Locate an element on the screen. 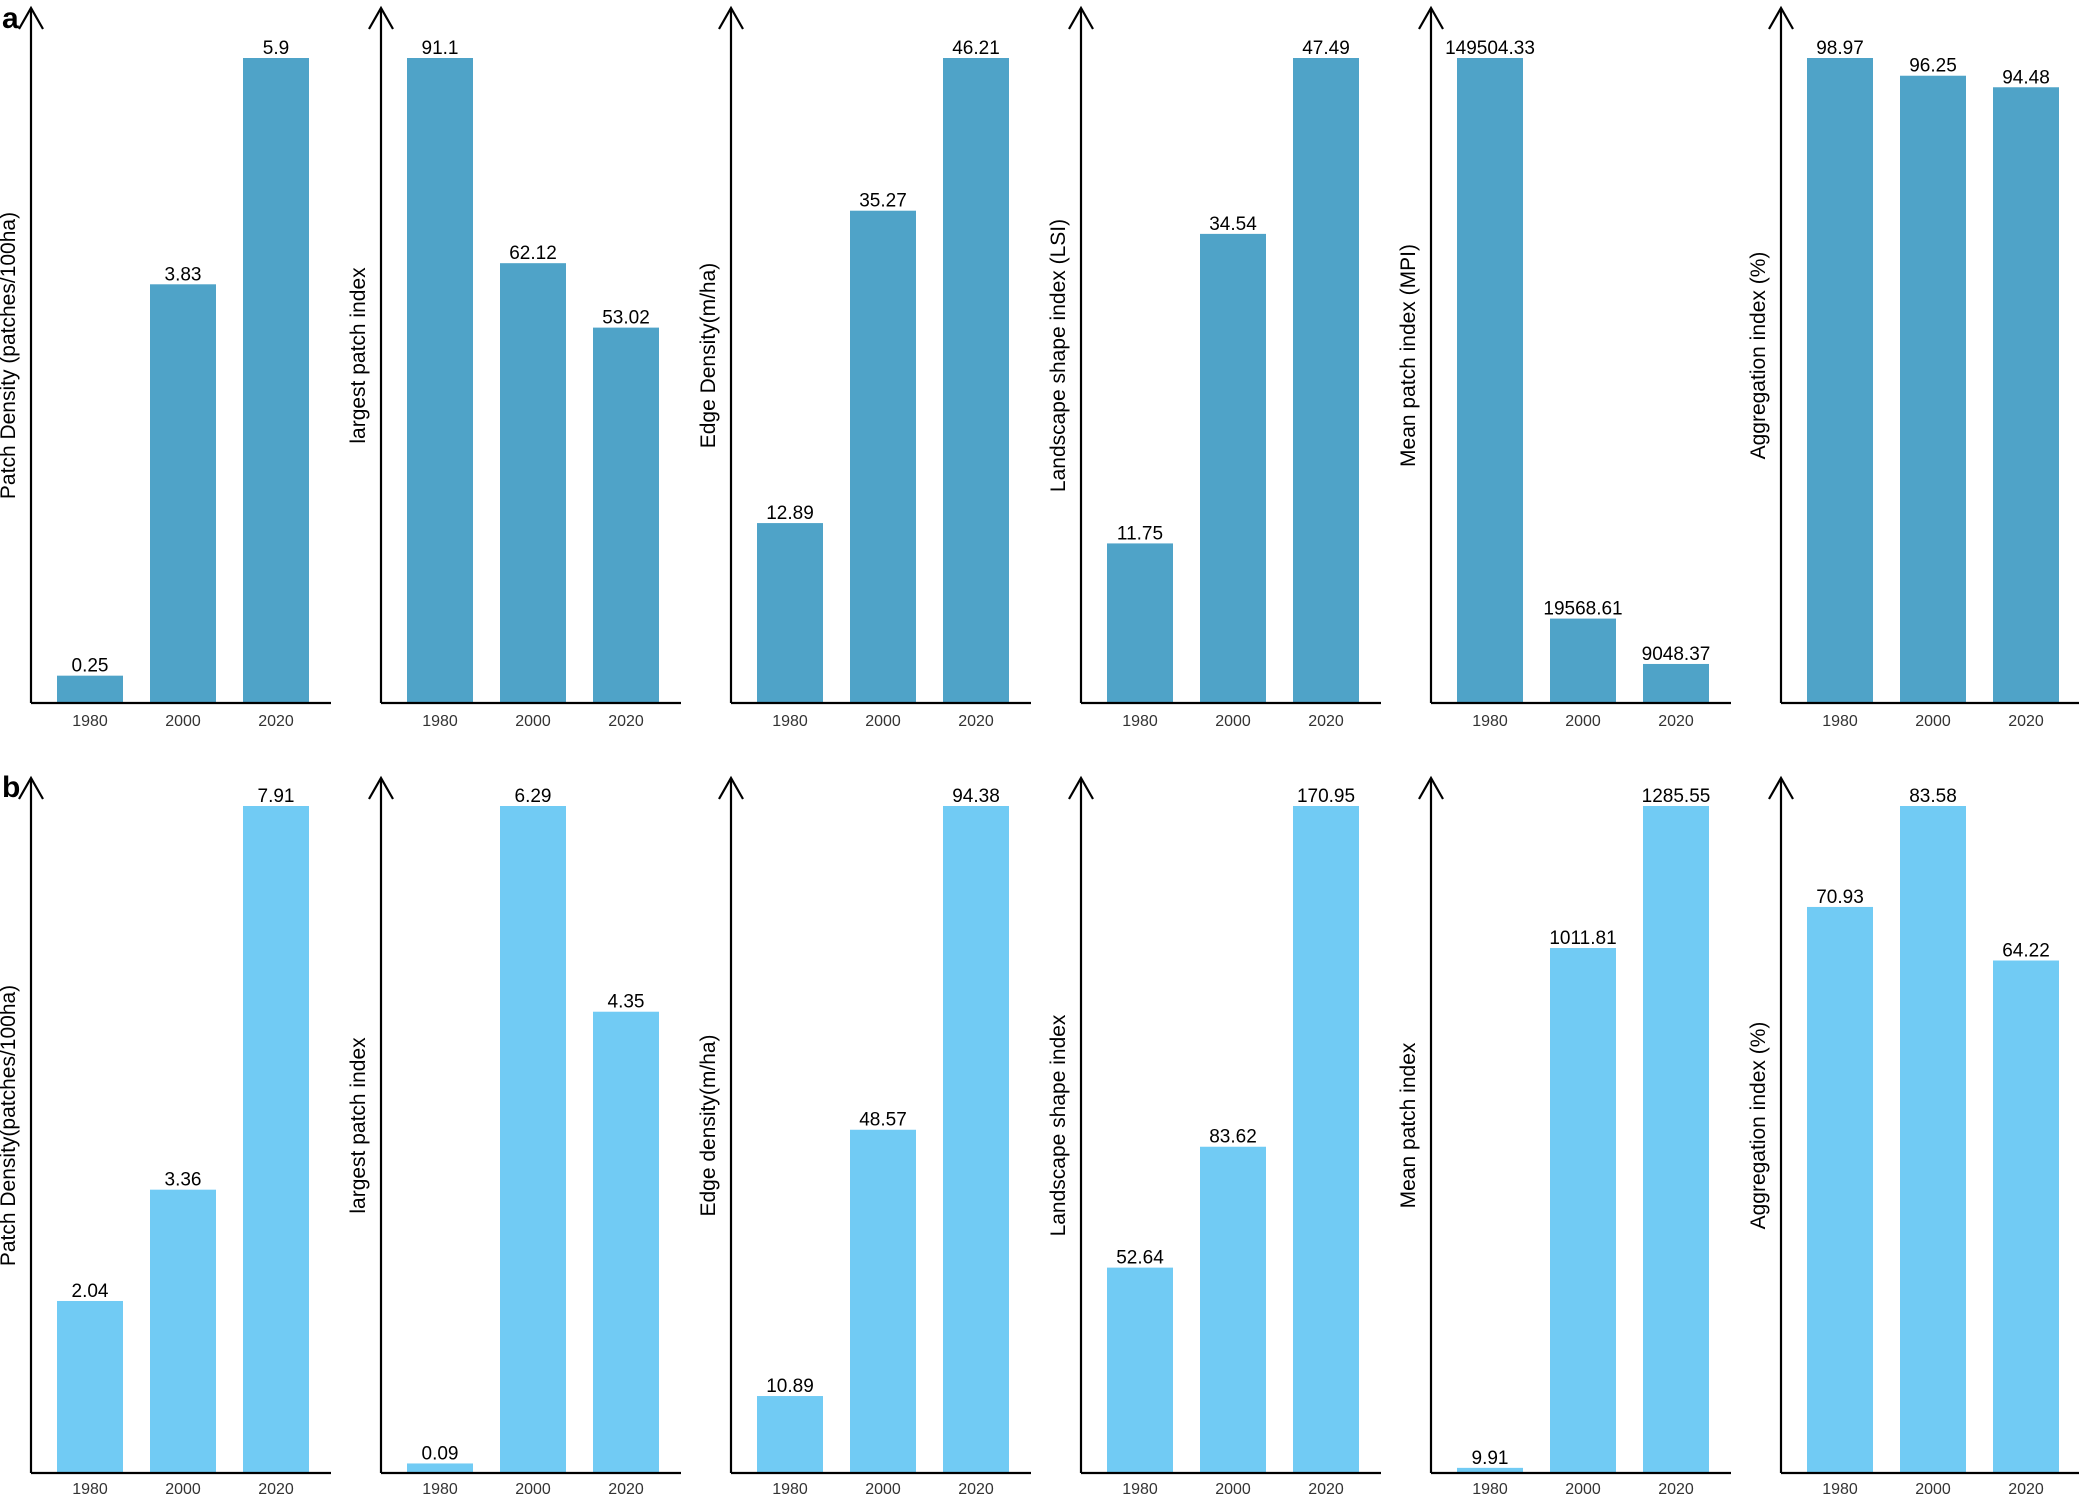 The height and width of the screenshot is (1500, 2079). chart-a-4-tick-label-2000: 2000 is located at coordinates (1233, 721).